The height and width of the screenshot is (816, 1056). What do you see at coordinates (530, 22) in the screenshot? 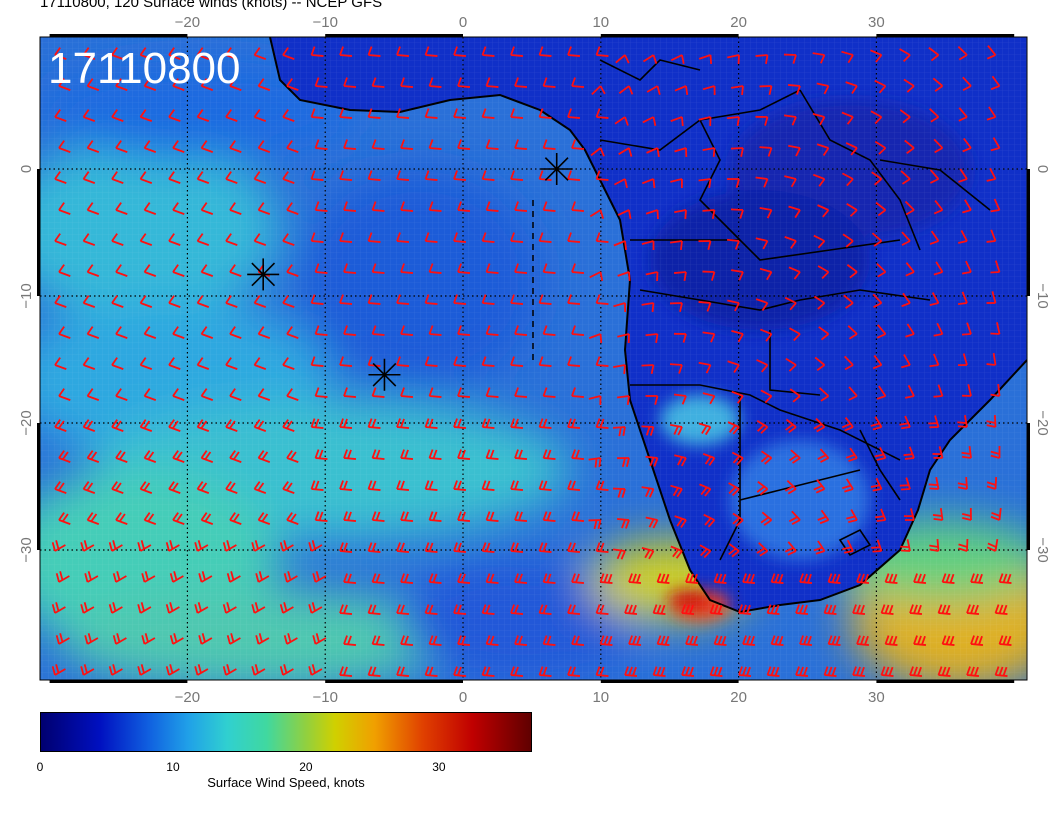
I see `top-lon-labels: −20 −10 0 10 20 30` at bounding box center [530, 22].